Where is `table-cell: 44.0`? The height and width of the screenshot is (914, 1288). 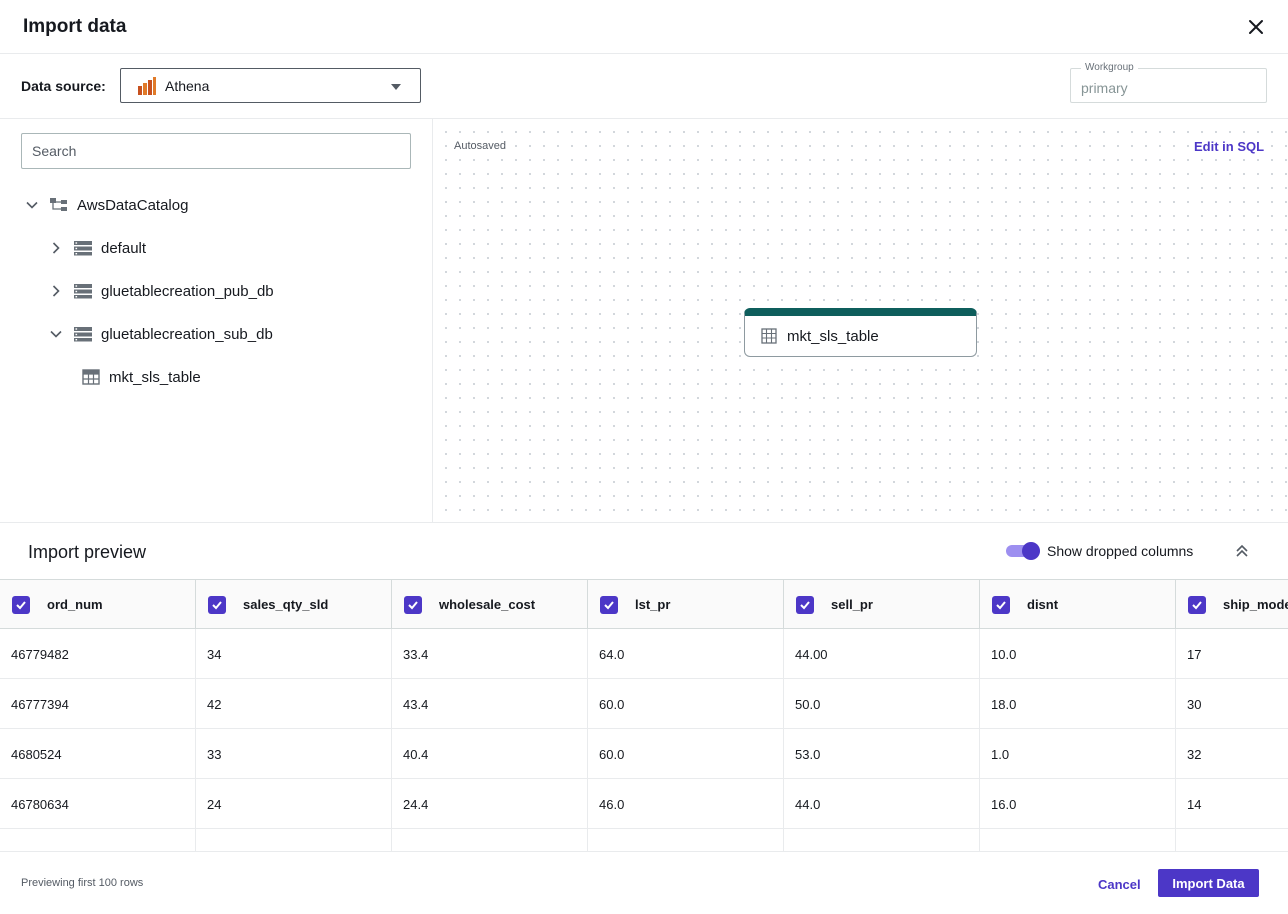 table-cell: 44.0 is located at coordinates (882, 804).